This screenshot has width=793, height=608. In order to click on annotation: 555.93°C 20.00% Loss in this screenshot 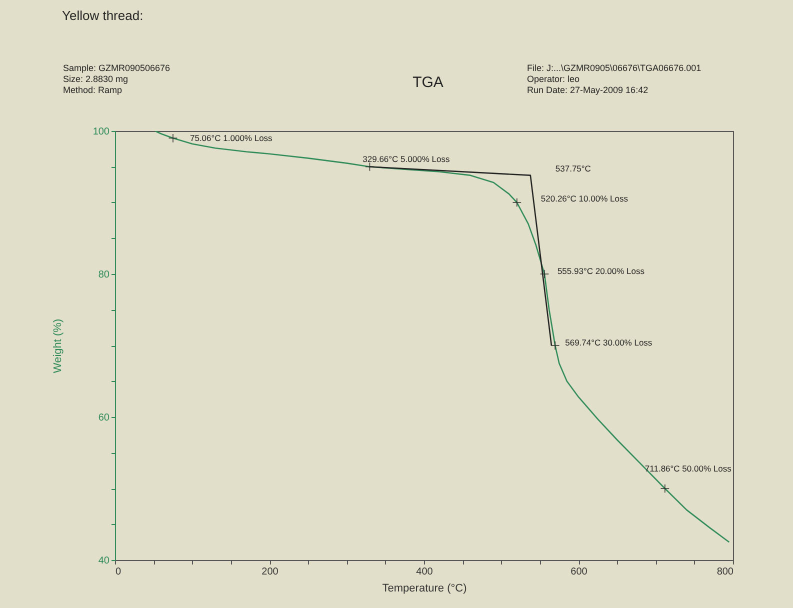, I will do `click(601, 271)`.